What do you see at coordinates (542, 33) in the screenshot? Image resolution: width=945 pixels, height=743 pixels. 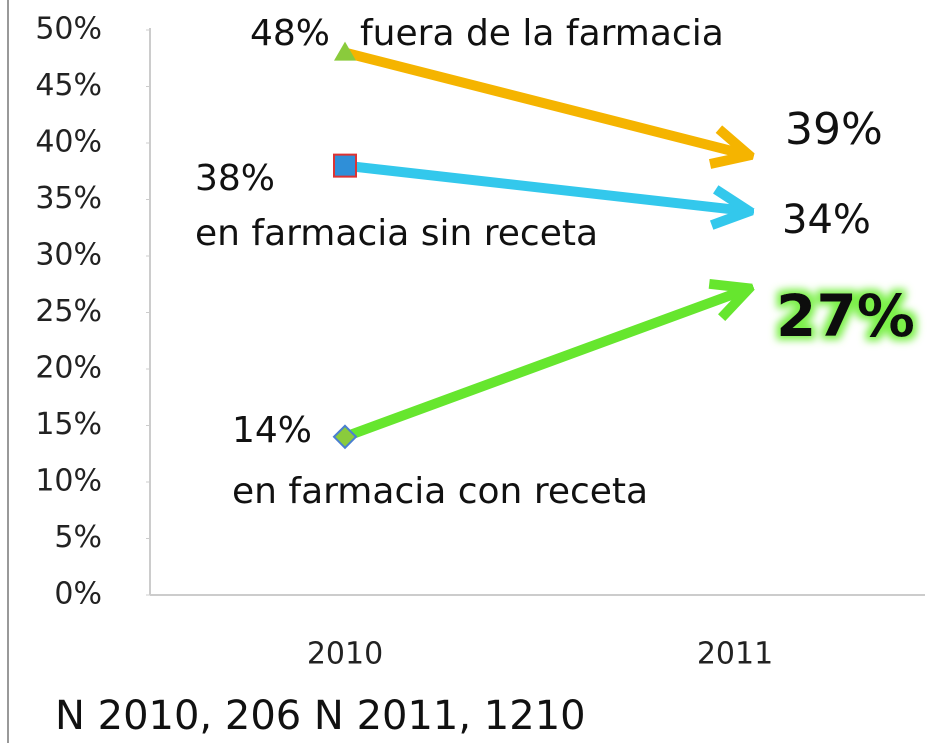 I see `series-label: fuera de la farmacia` at bounding box center [542, 33].